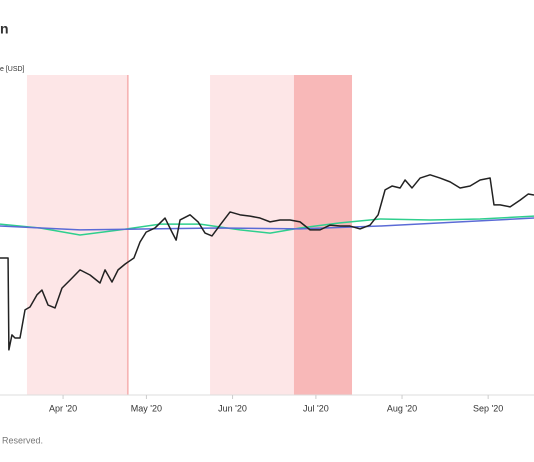 Image resolution: width=534 pixels, height=462 pixels. I want to click on footer: Reserved., so click(22, 440).